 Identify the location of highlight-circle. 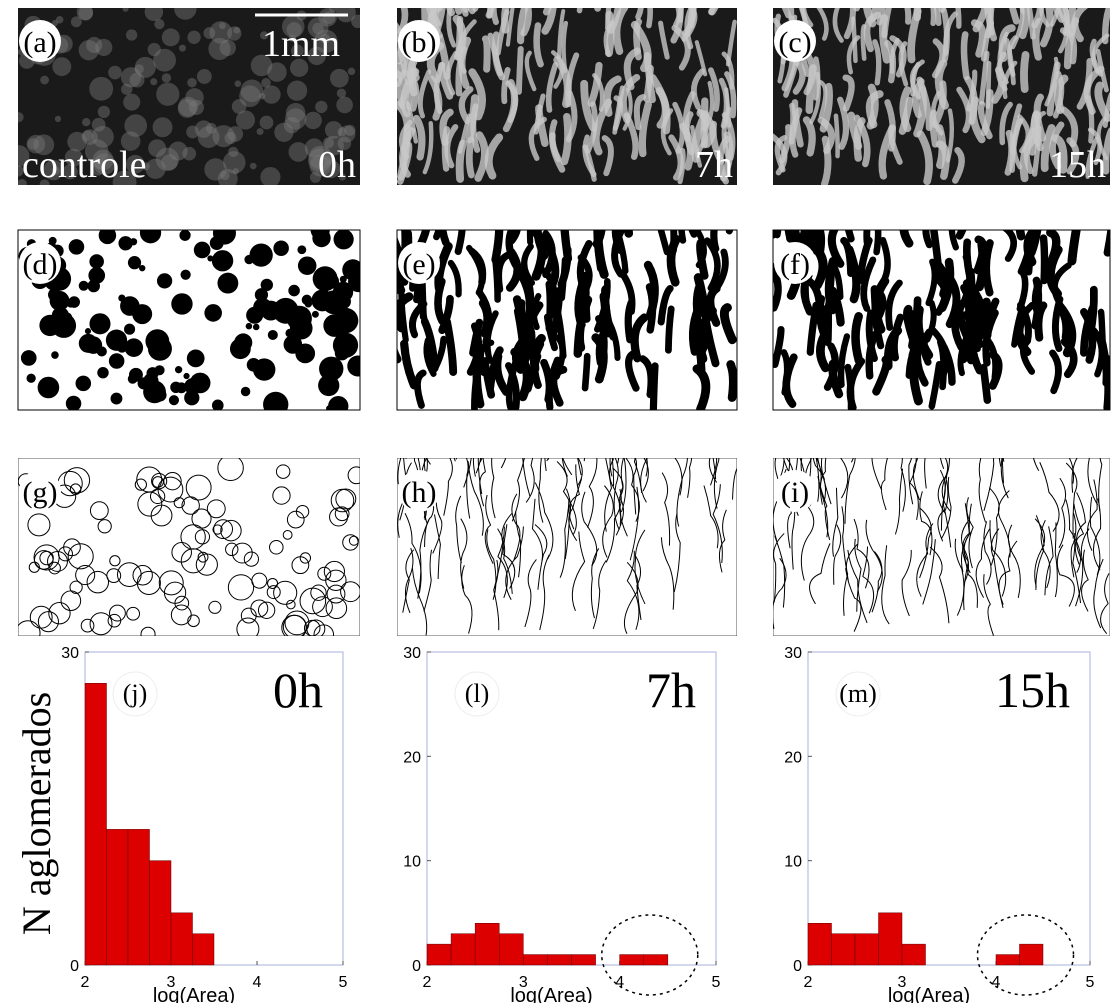
(650, 955).